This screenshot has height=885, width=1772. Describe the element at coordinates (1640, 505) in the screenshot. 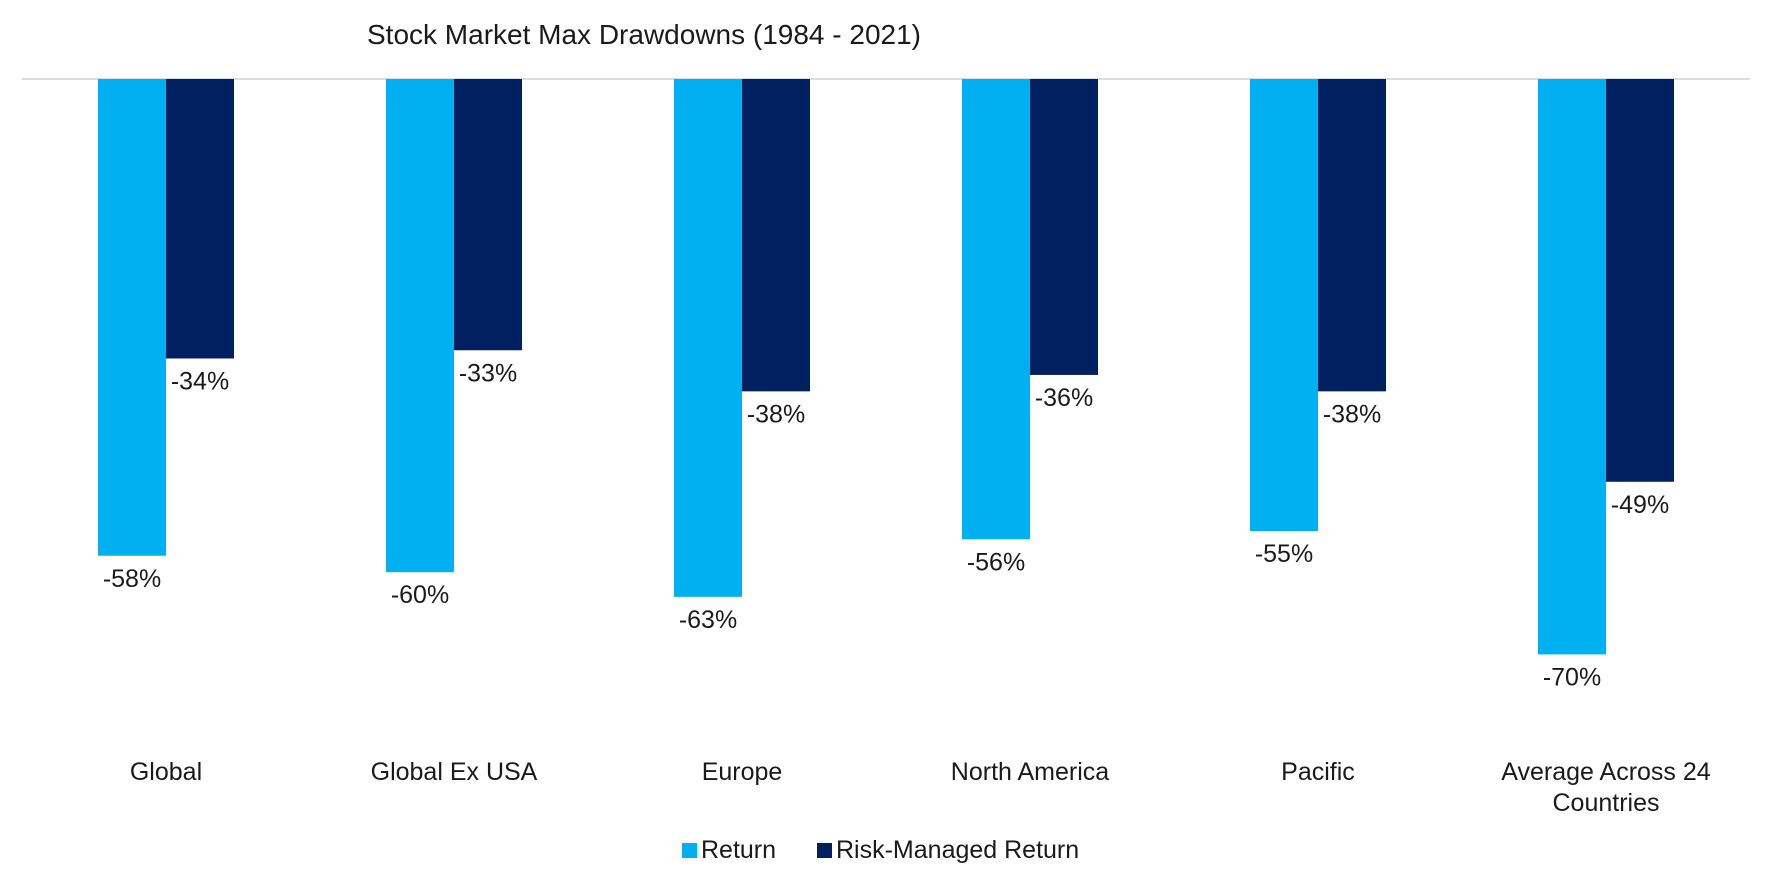

I see `data-label-risk-managed-5: -49%` at that location.